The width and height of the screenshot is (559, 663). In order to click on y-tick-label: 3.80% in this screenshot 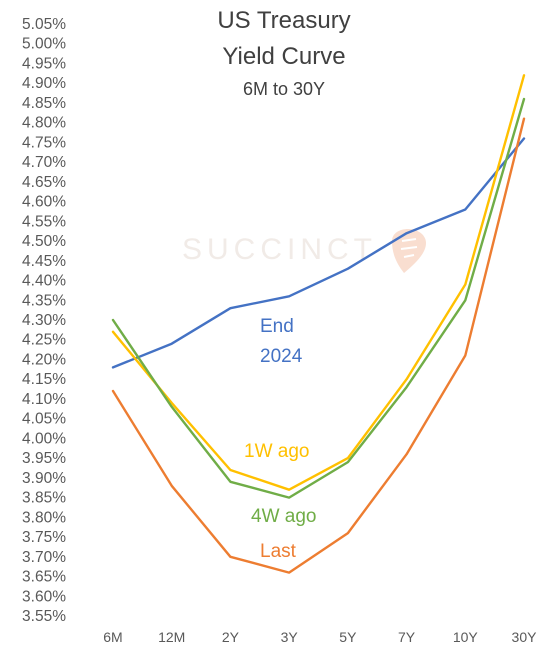, I will do `click(44, 517)`.